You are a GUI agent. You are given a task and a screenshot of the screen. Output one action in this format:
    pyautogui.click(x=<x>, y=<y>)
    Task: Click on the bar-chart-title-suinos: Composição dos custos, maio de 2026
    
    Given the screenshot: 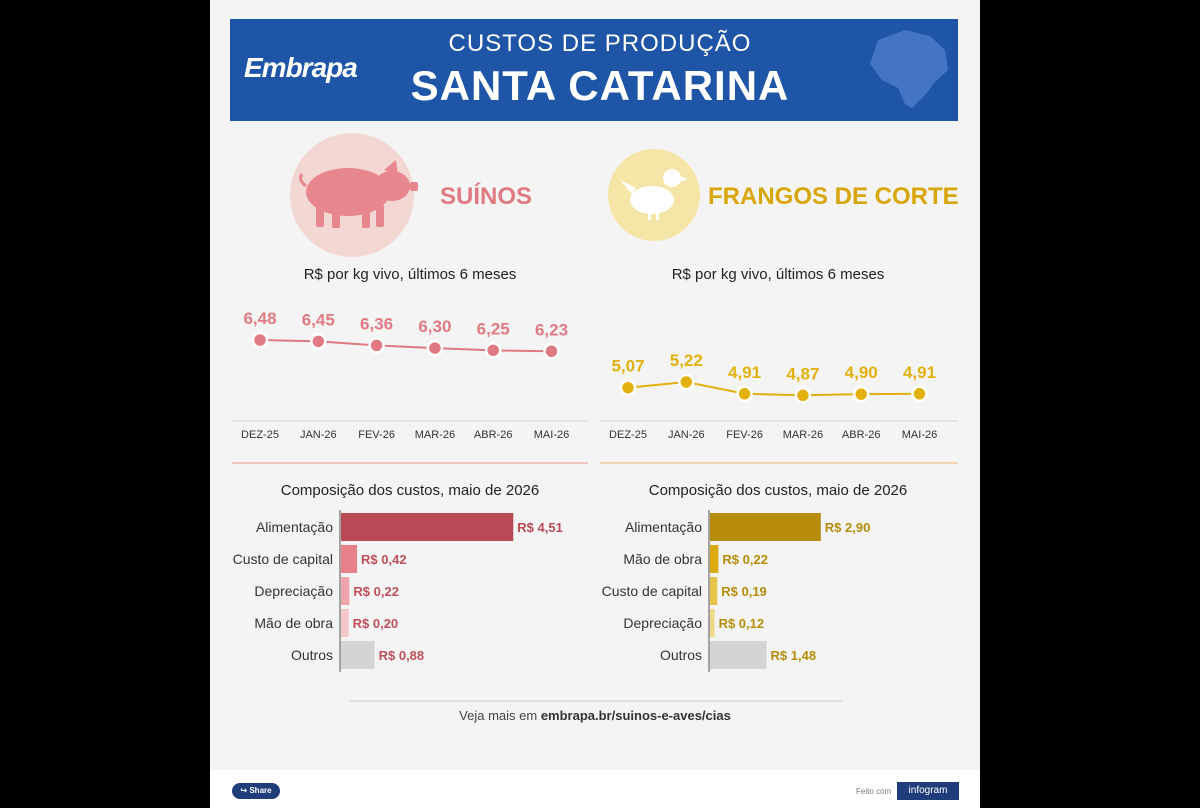 What is the action you would take?
    pyautogui.click(x=410, y=490)
    